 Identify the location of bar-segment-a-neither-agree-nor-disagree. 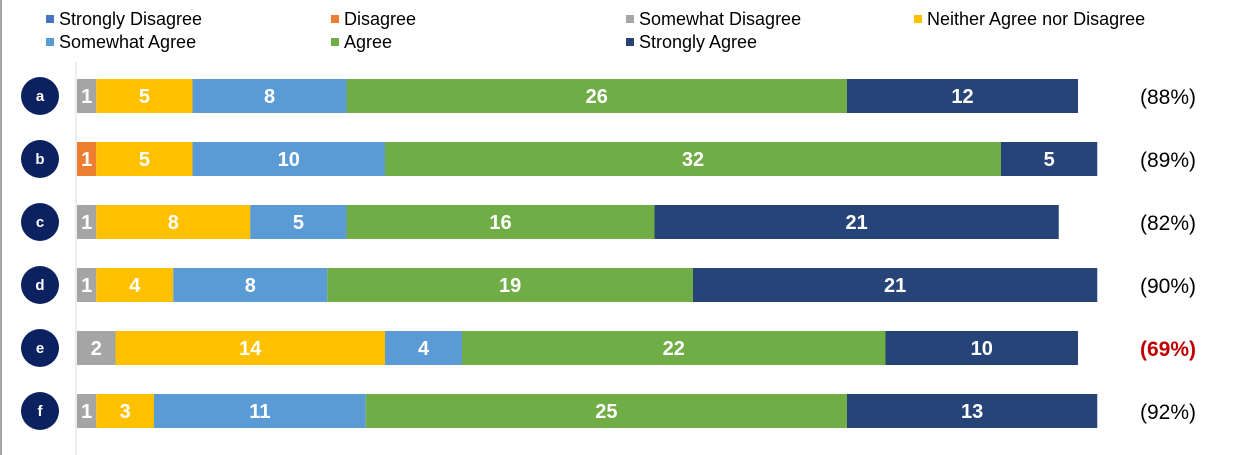
(144, 96).